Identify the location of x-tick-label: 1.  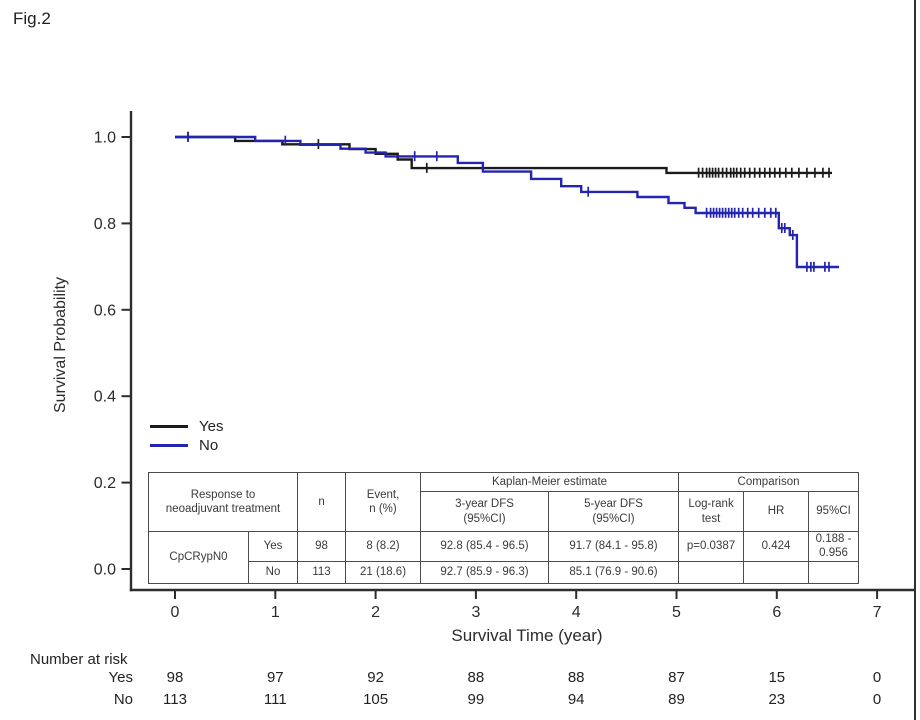
(275, 612).